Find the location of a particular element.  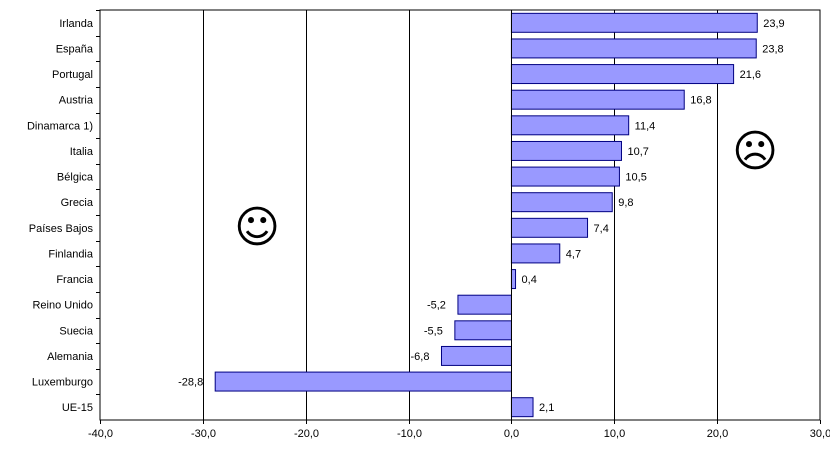

x-tick-label: -10,0 is located at coordinates (409, 434).